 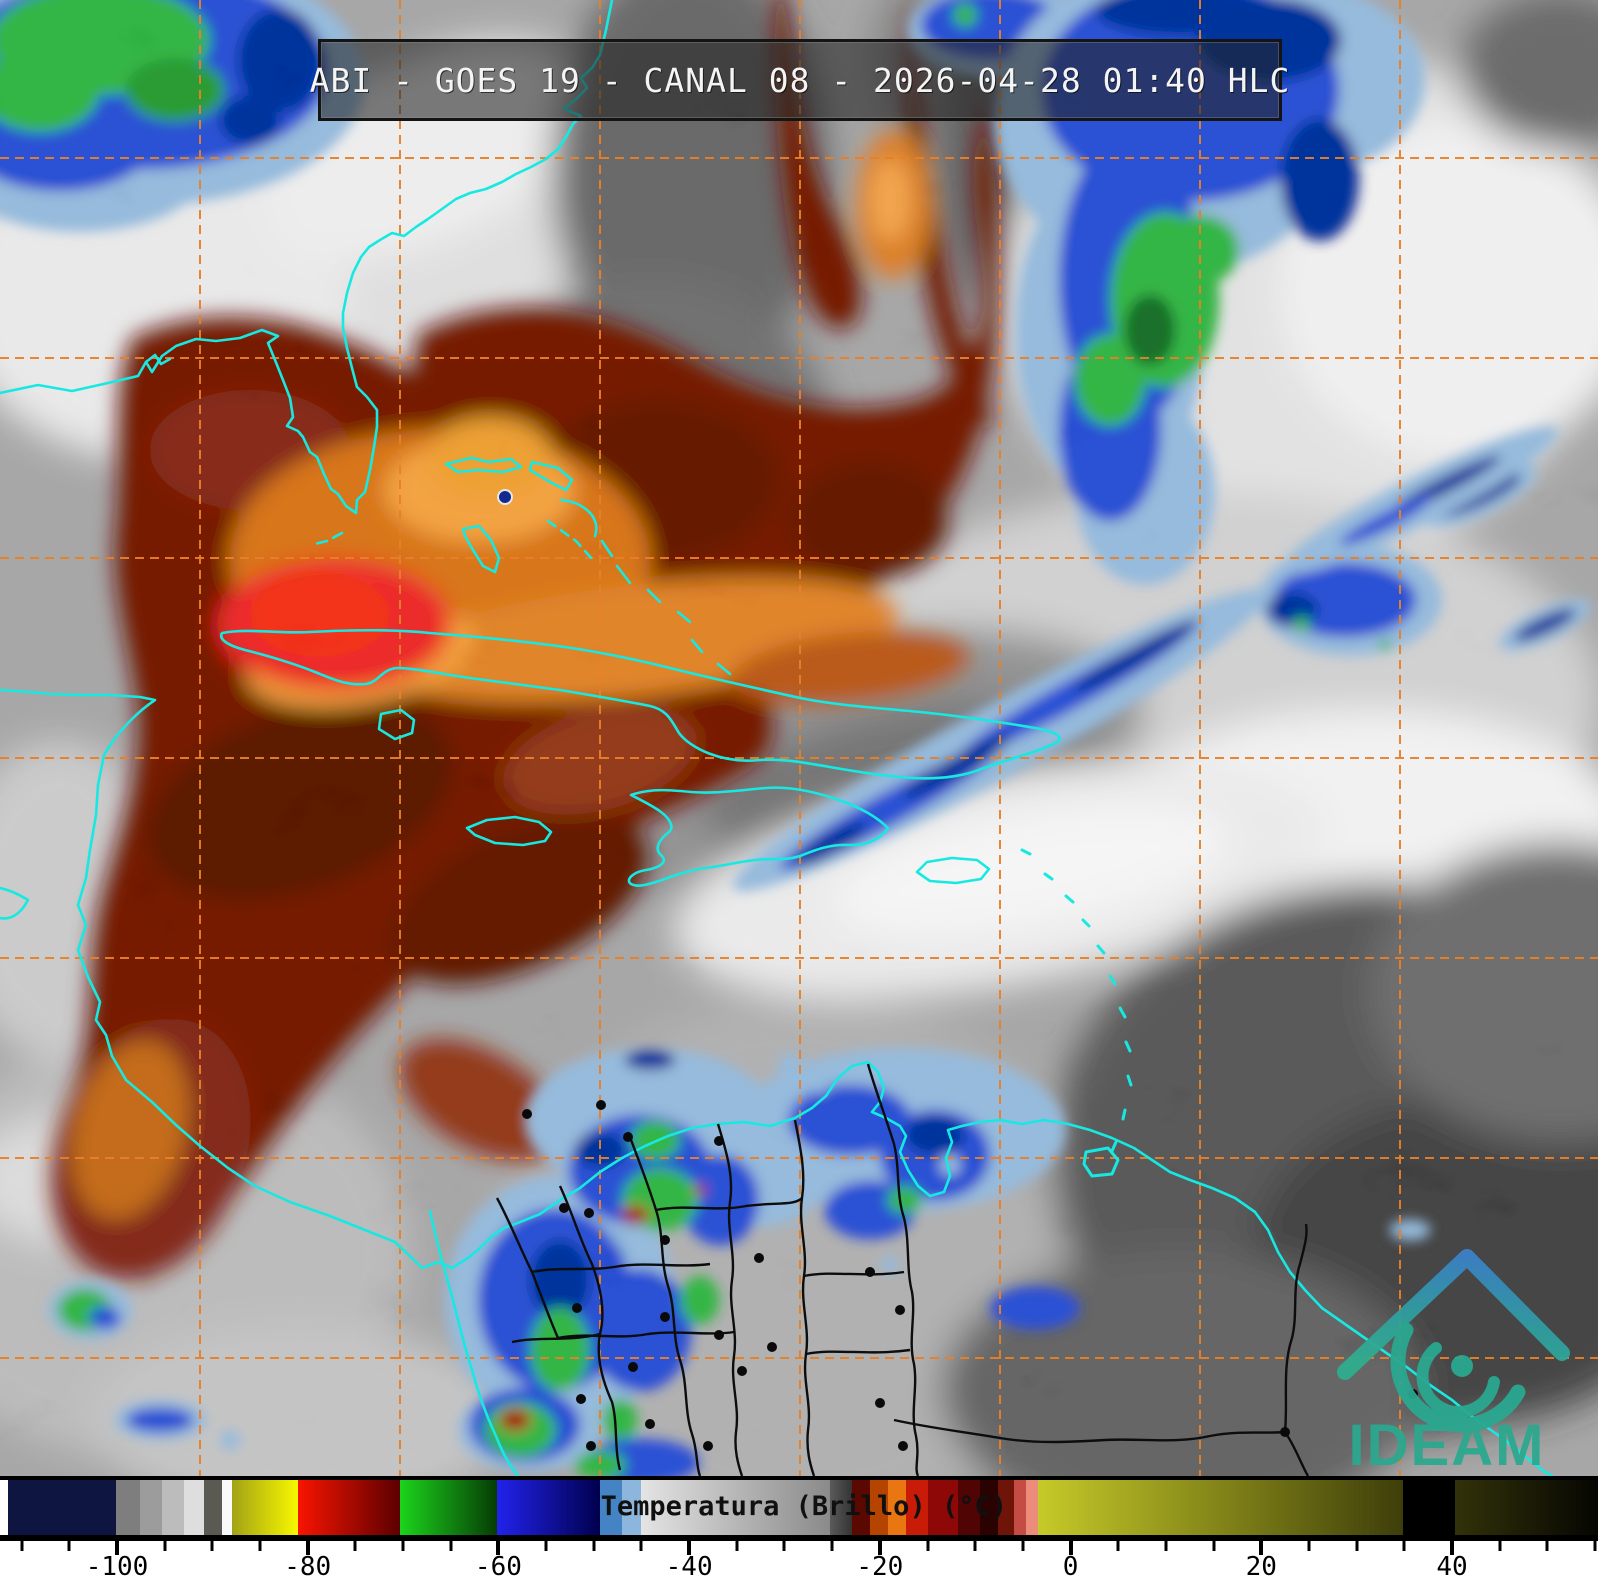 I want to click on colorbar-tick-label: 0, so click(x=1070, y=1567).